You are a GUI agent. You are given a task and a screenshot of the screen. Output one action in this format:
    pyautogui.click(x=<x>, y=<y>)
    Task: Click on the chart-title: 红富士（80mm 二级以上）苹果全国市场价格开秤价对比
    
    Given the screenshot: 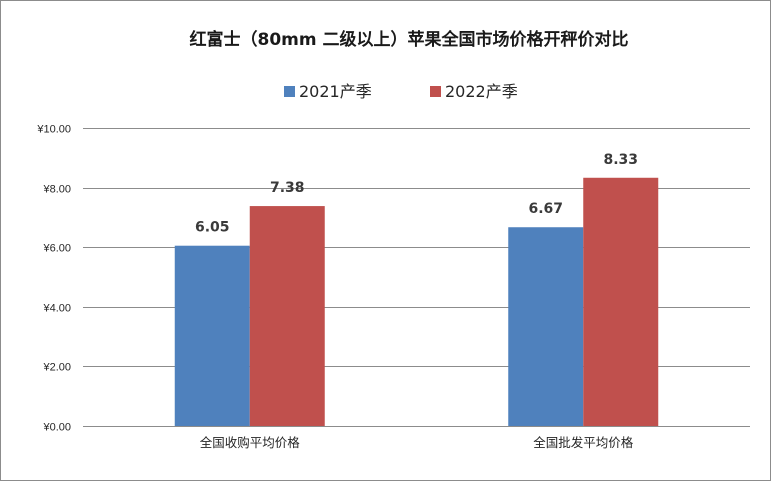 What is the action you would take?
    pyautogui.click(x=408, y=39)
    